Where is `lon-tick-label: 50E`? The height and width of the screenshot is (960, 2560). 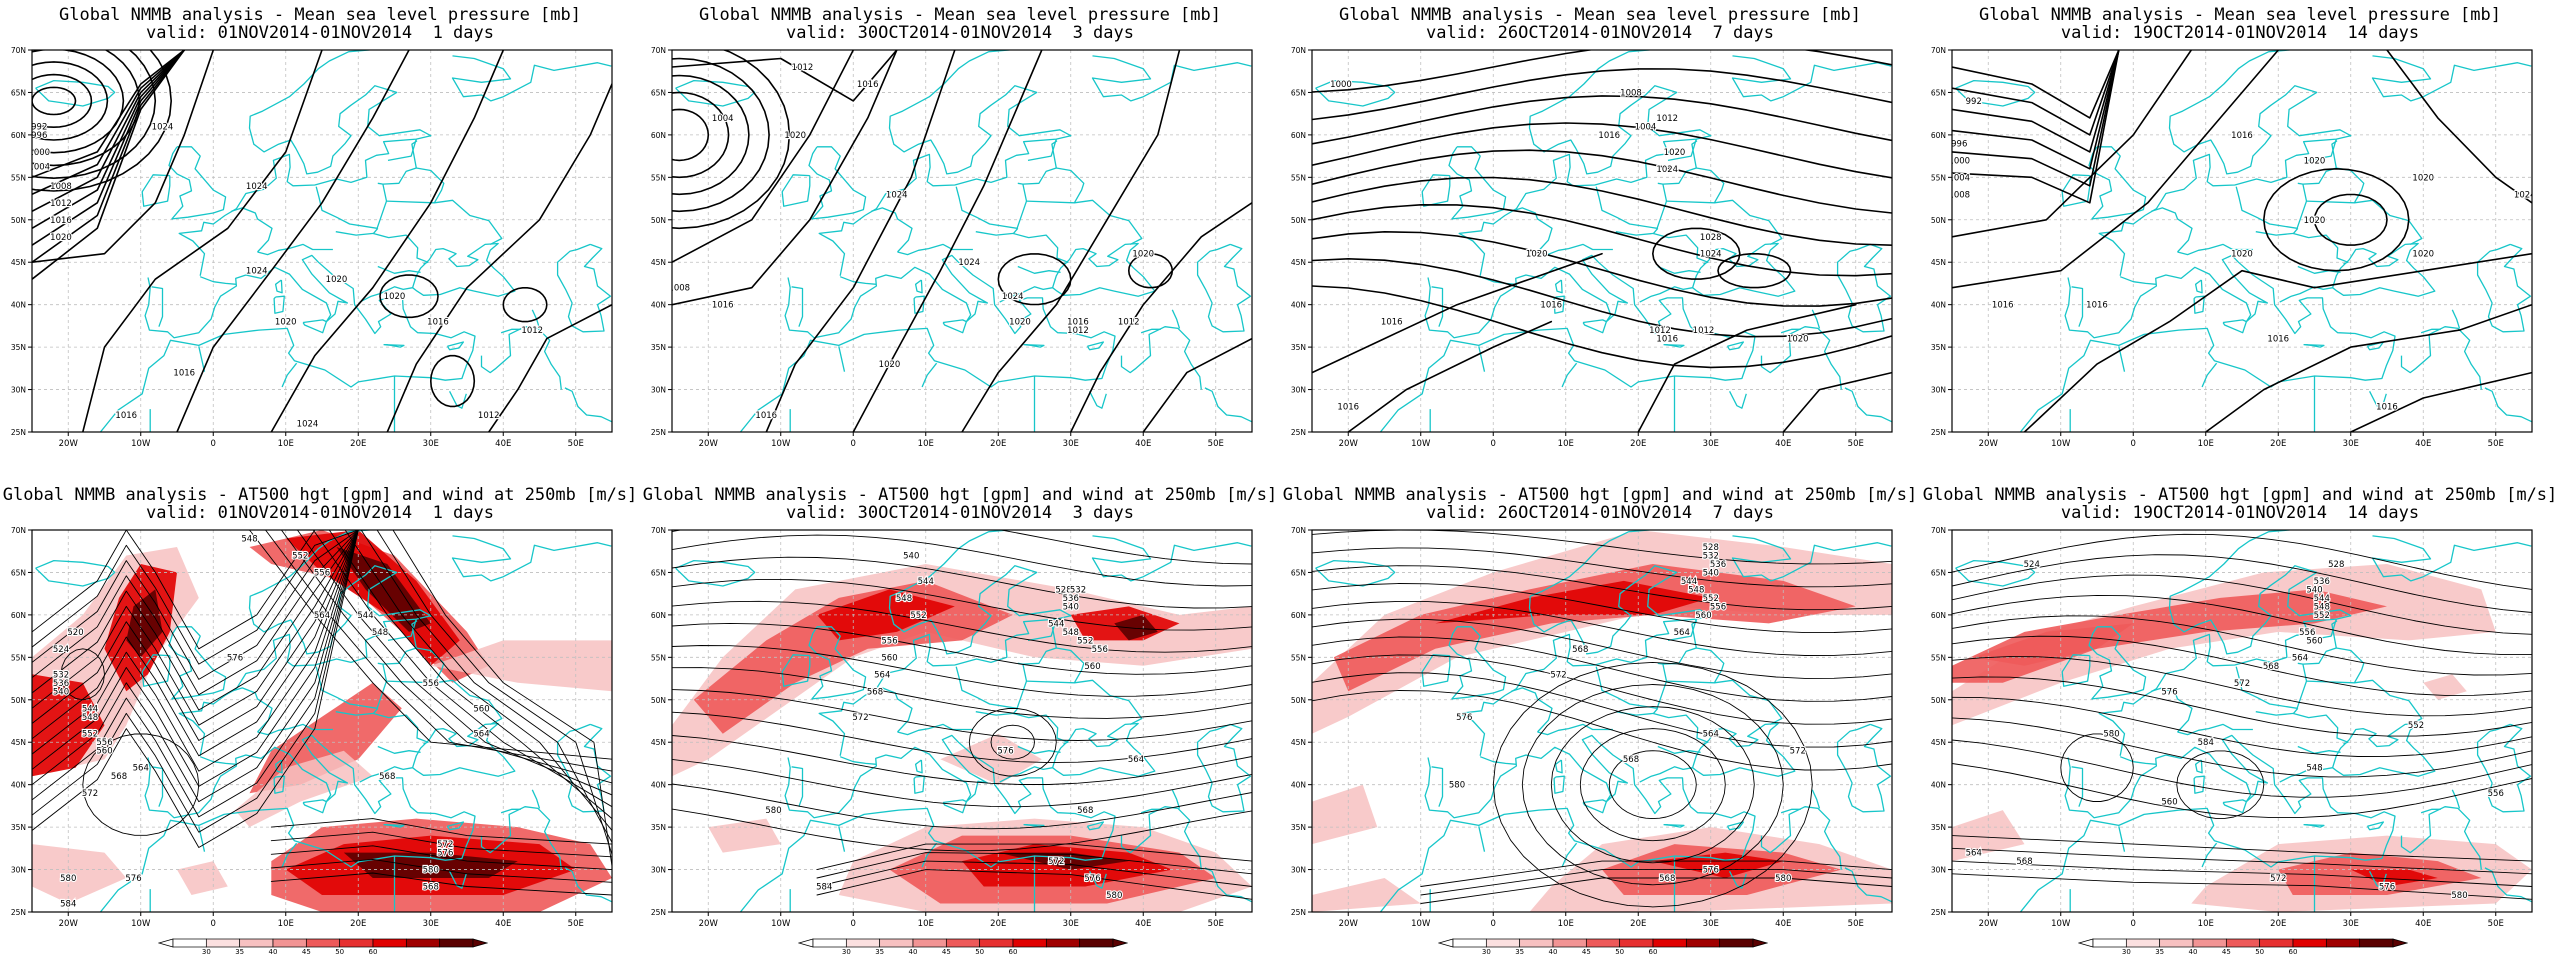 lon-tick-label: 50E is located at coordinates (576, 924).